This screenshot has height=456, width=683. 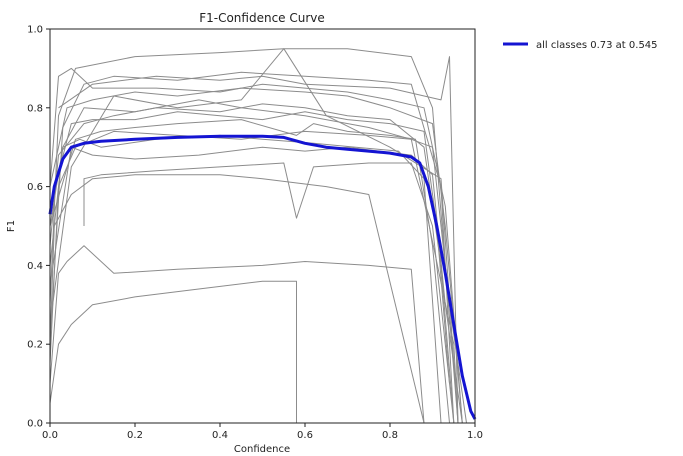 What do you see at coordinates (35, 345) in the screenshot?
I see `y-tick-label: 0.2` at bounding box center [35, 345].